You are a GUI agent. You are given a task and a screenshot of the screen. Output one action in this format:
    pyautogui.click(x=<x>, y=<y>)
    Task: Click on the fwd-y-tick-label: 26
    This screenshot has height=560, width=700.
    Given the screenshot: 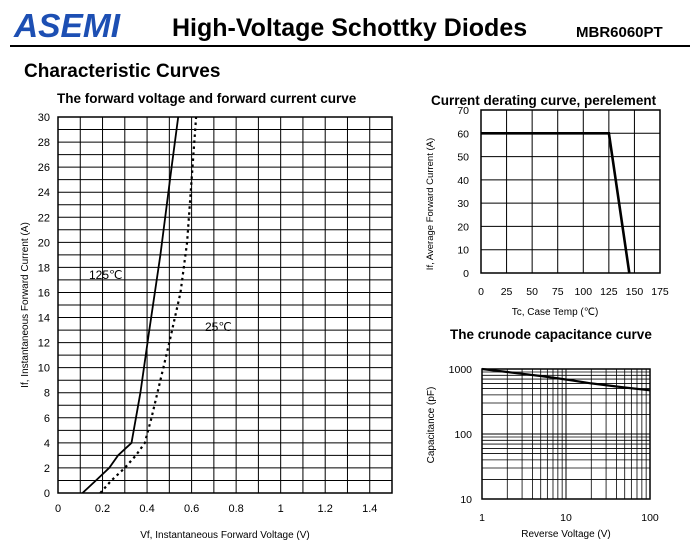 What is the action you would take?
    pyautogui.click(x=44, y=168)
    